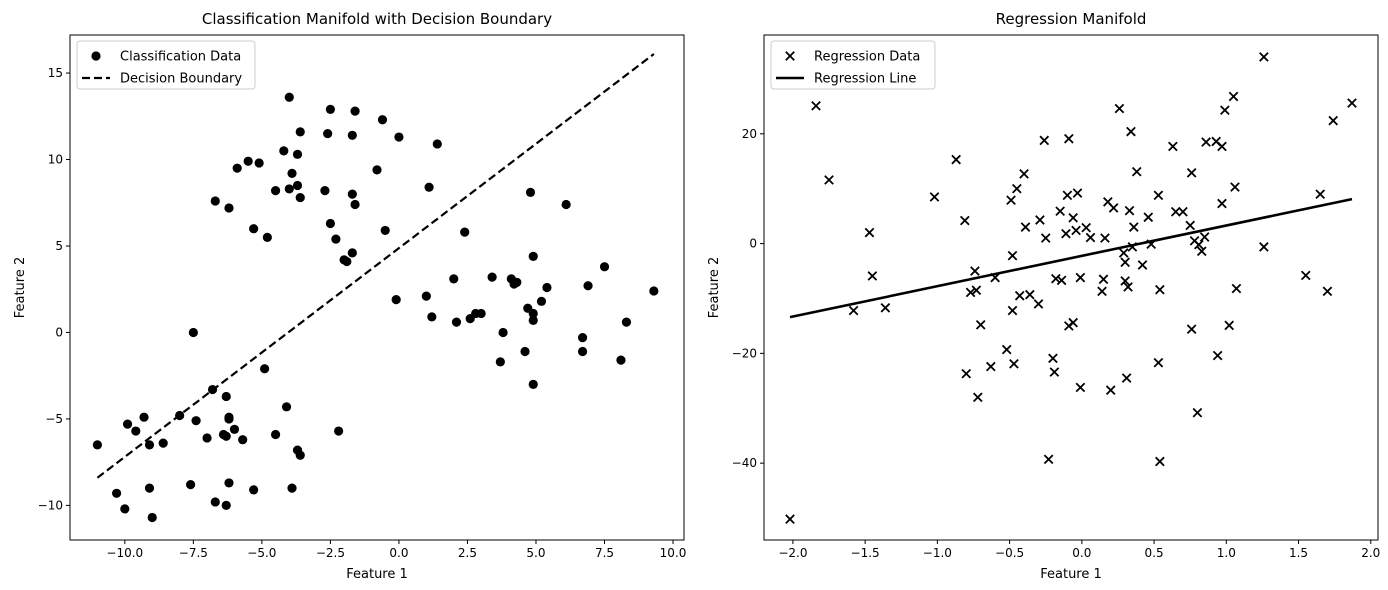  Describe the element at coordinates (59, 246) in the screenshot. I see `classification-ytick-label: 5` at that location.